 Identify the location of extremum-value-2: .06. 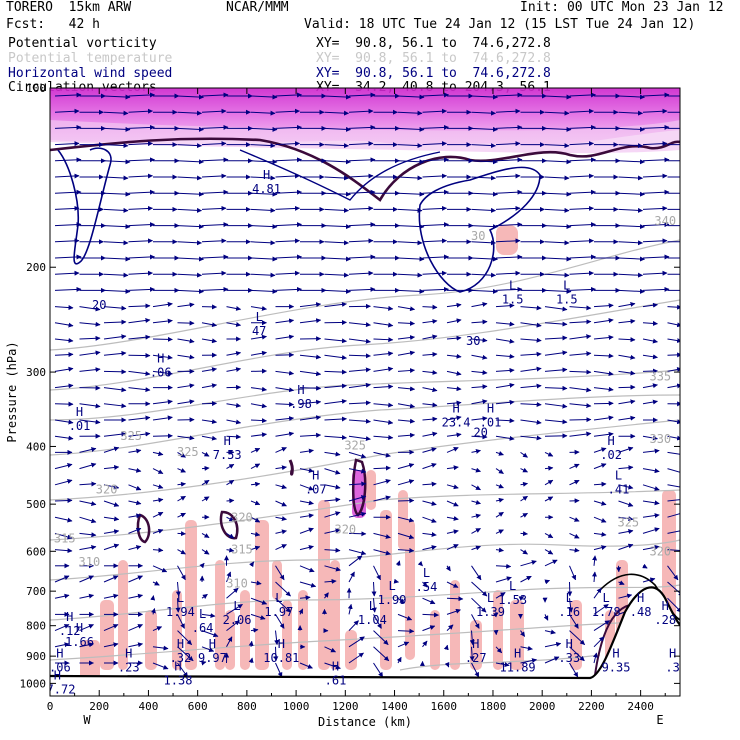
(161, 372).